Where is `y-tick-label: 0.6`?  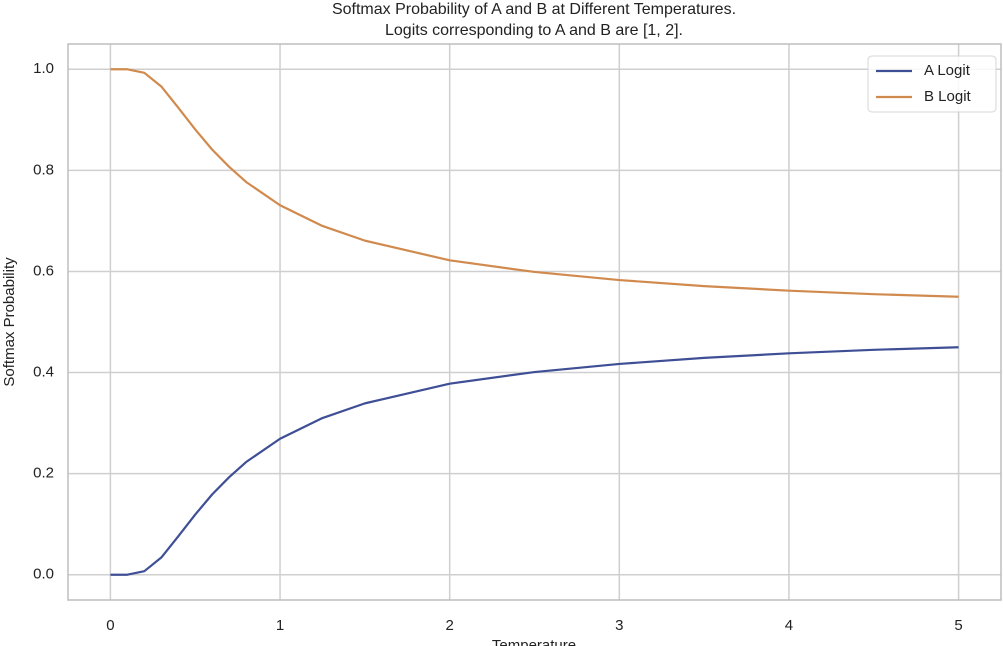 y-tick-label: 0.6 is located at coordinates (43, 270).